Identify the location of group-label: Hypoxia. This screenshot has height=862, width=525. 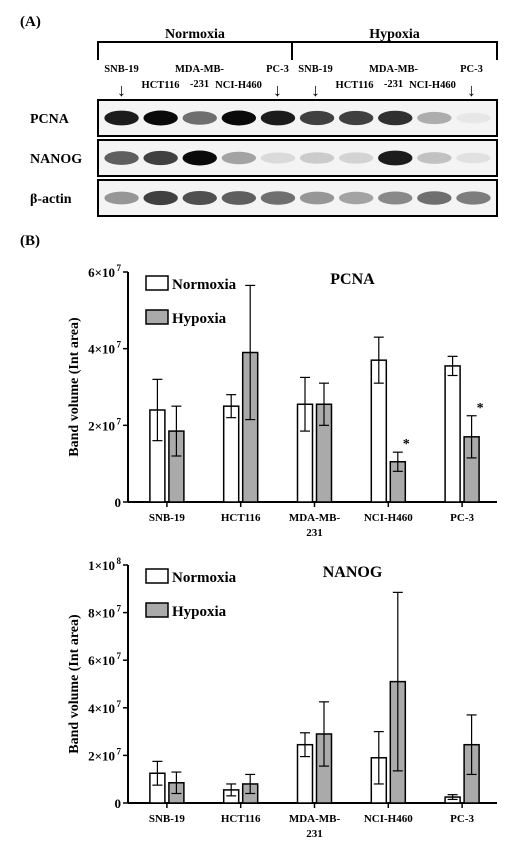
(394, 34).